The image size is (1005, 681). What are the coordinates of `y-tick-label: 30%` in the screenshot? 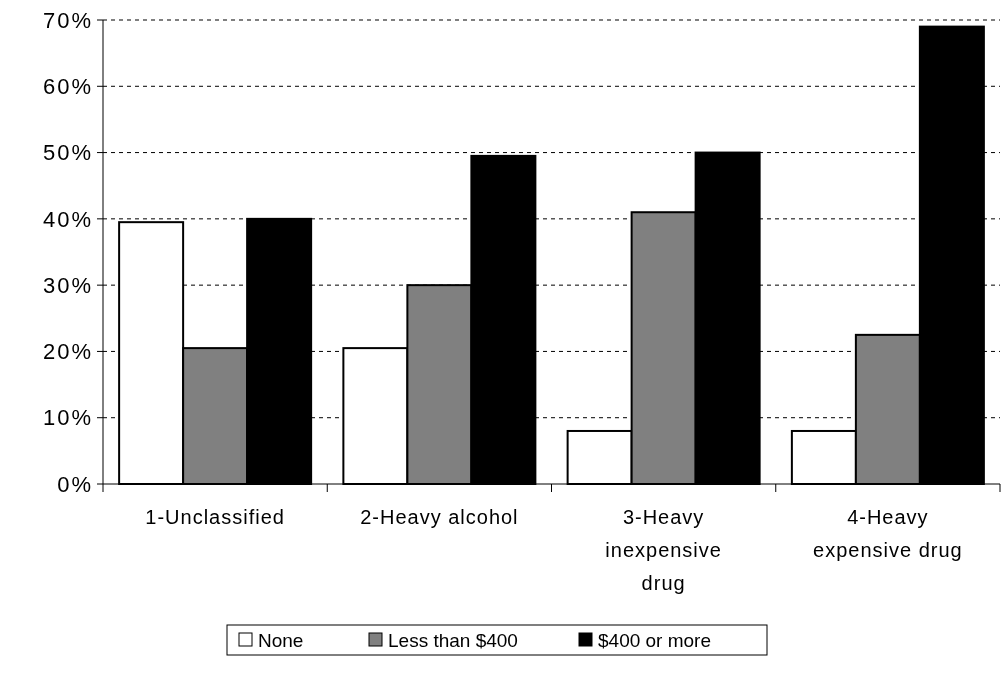 It's located at (67, 285).